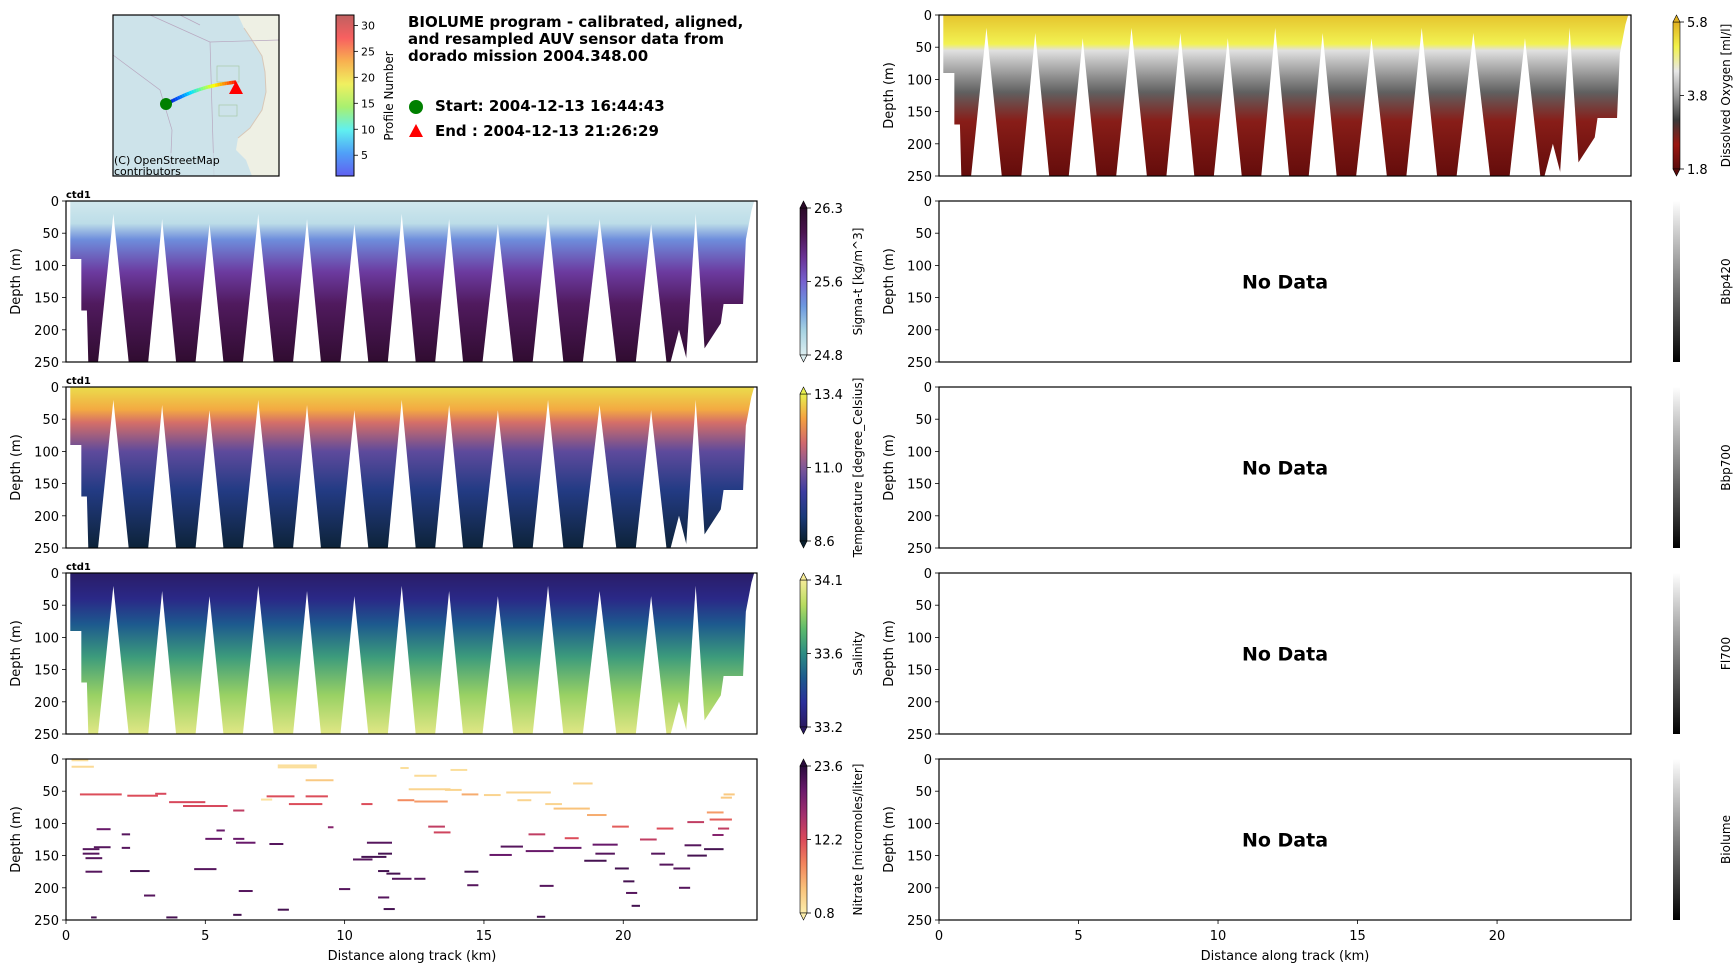  I want to click on no-data-label: No Data, so click(1285, 655).